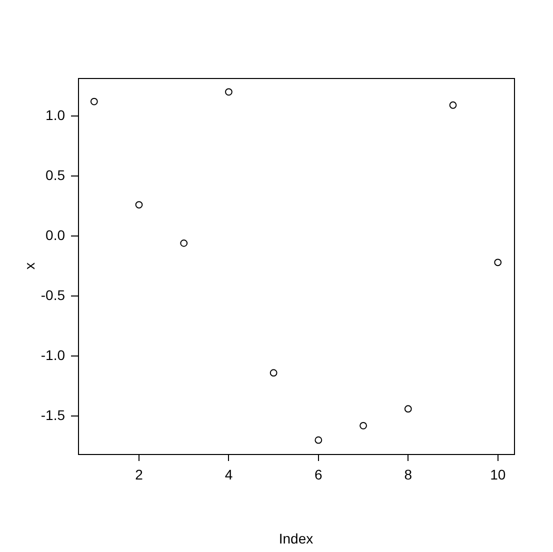 The width and height of the screenshot is (553, 552). What do you see at coordinates (139, 474) in the screenshot?
I see `x-tick-label: 2` at bounding box center [139, 474].